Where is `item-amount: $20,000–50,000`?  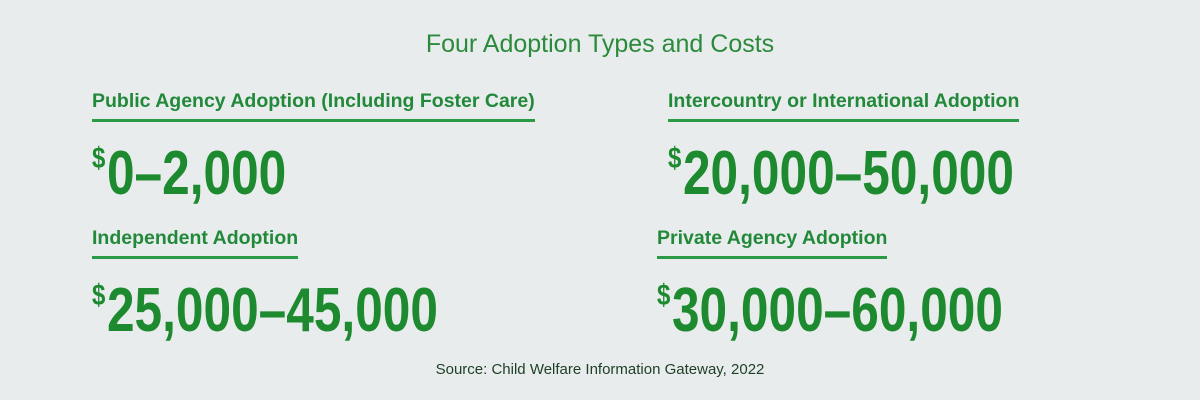 item-amount: $20,000–50,000 is located at coordinates (841, 166).